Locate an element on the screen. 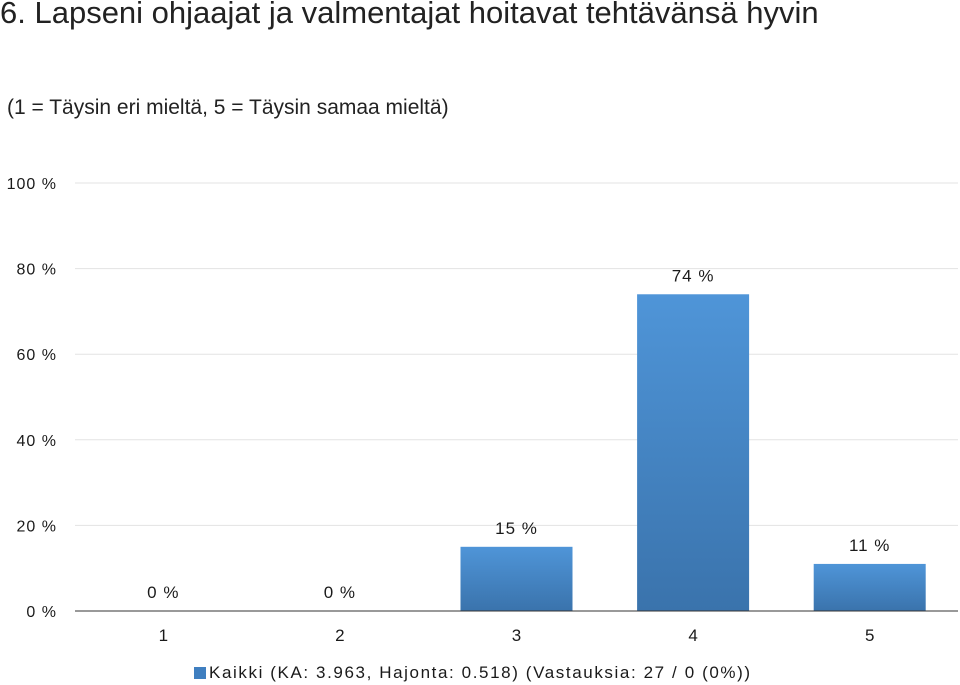 Image resolution: width=960 pixels, height=685 pixels. x-axis-ticks: 1 2 3 4 5 is located at coordinates (517, 635).